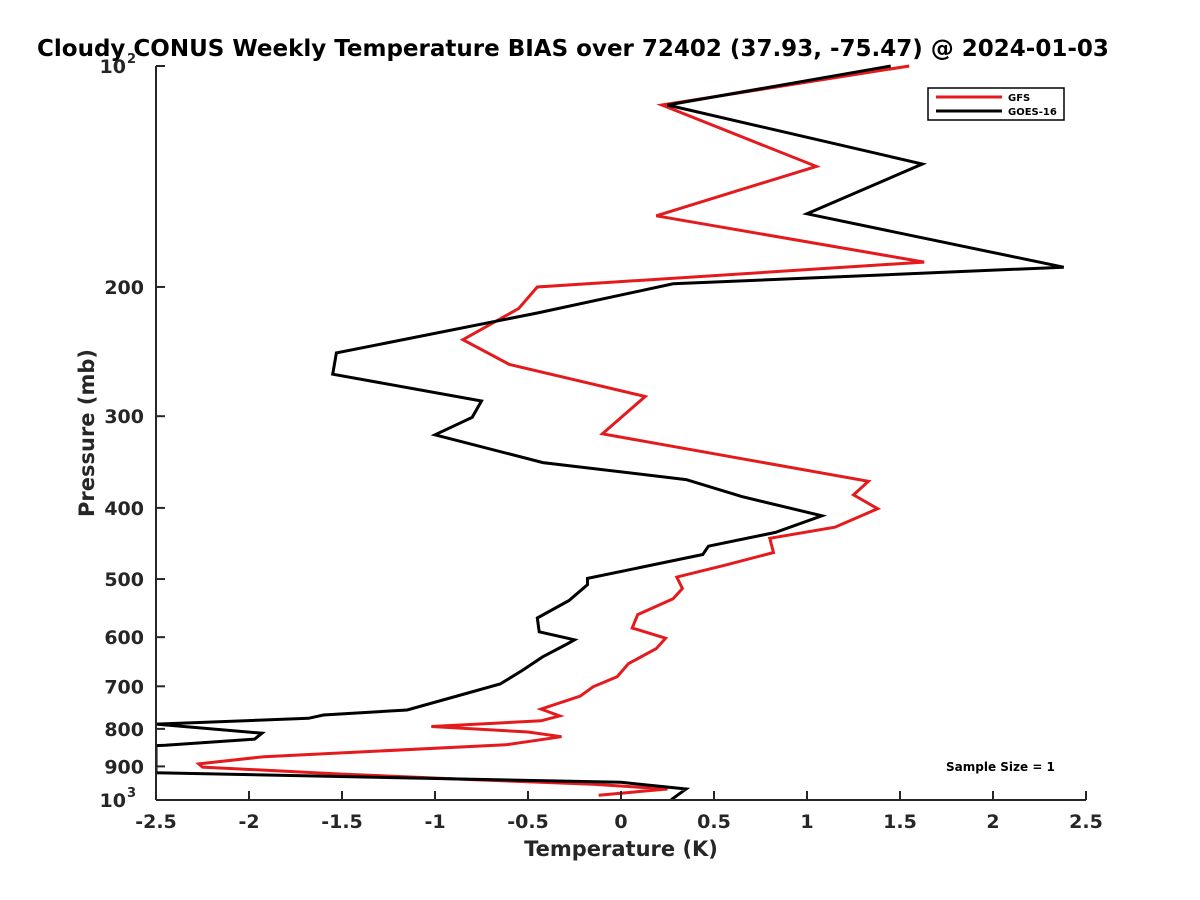 The image size is (1200, 900). What do you see at coordinates (621, 849) in the screenshot?
I see `x-axis-label: Temperature (K)` at bounding box center [621, 849].